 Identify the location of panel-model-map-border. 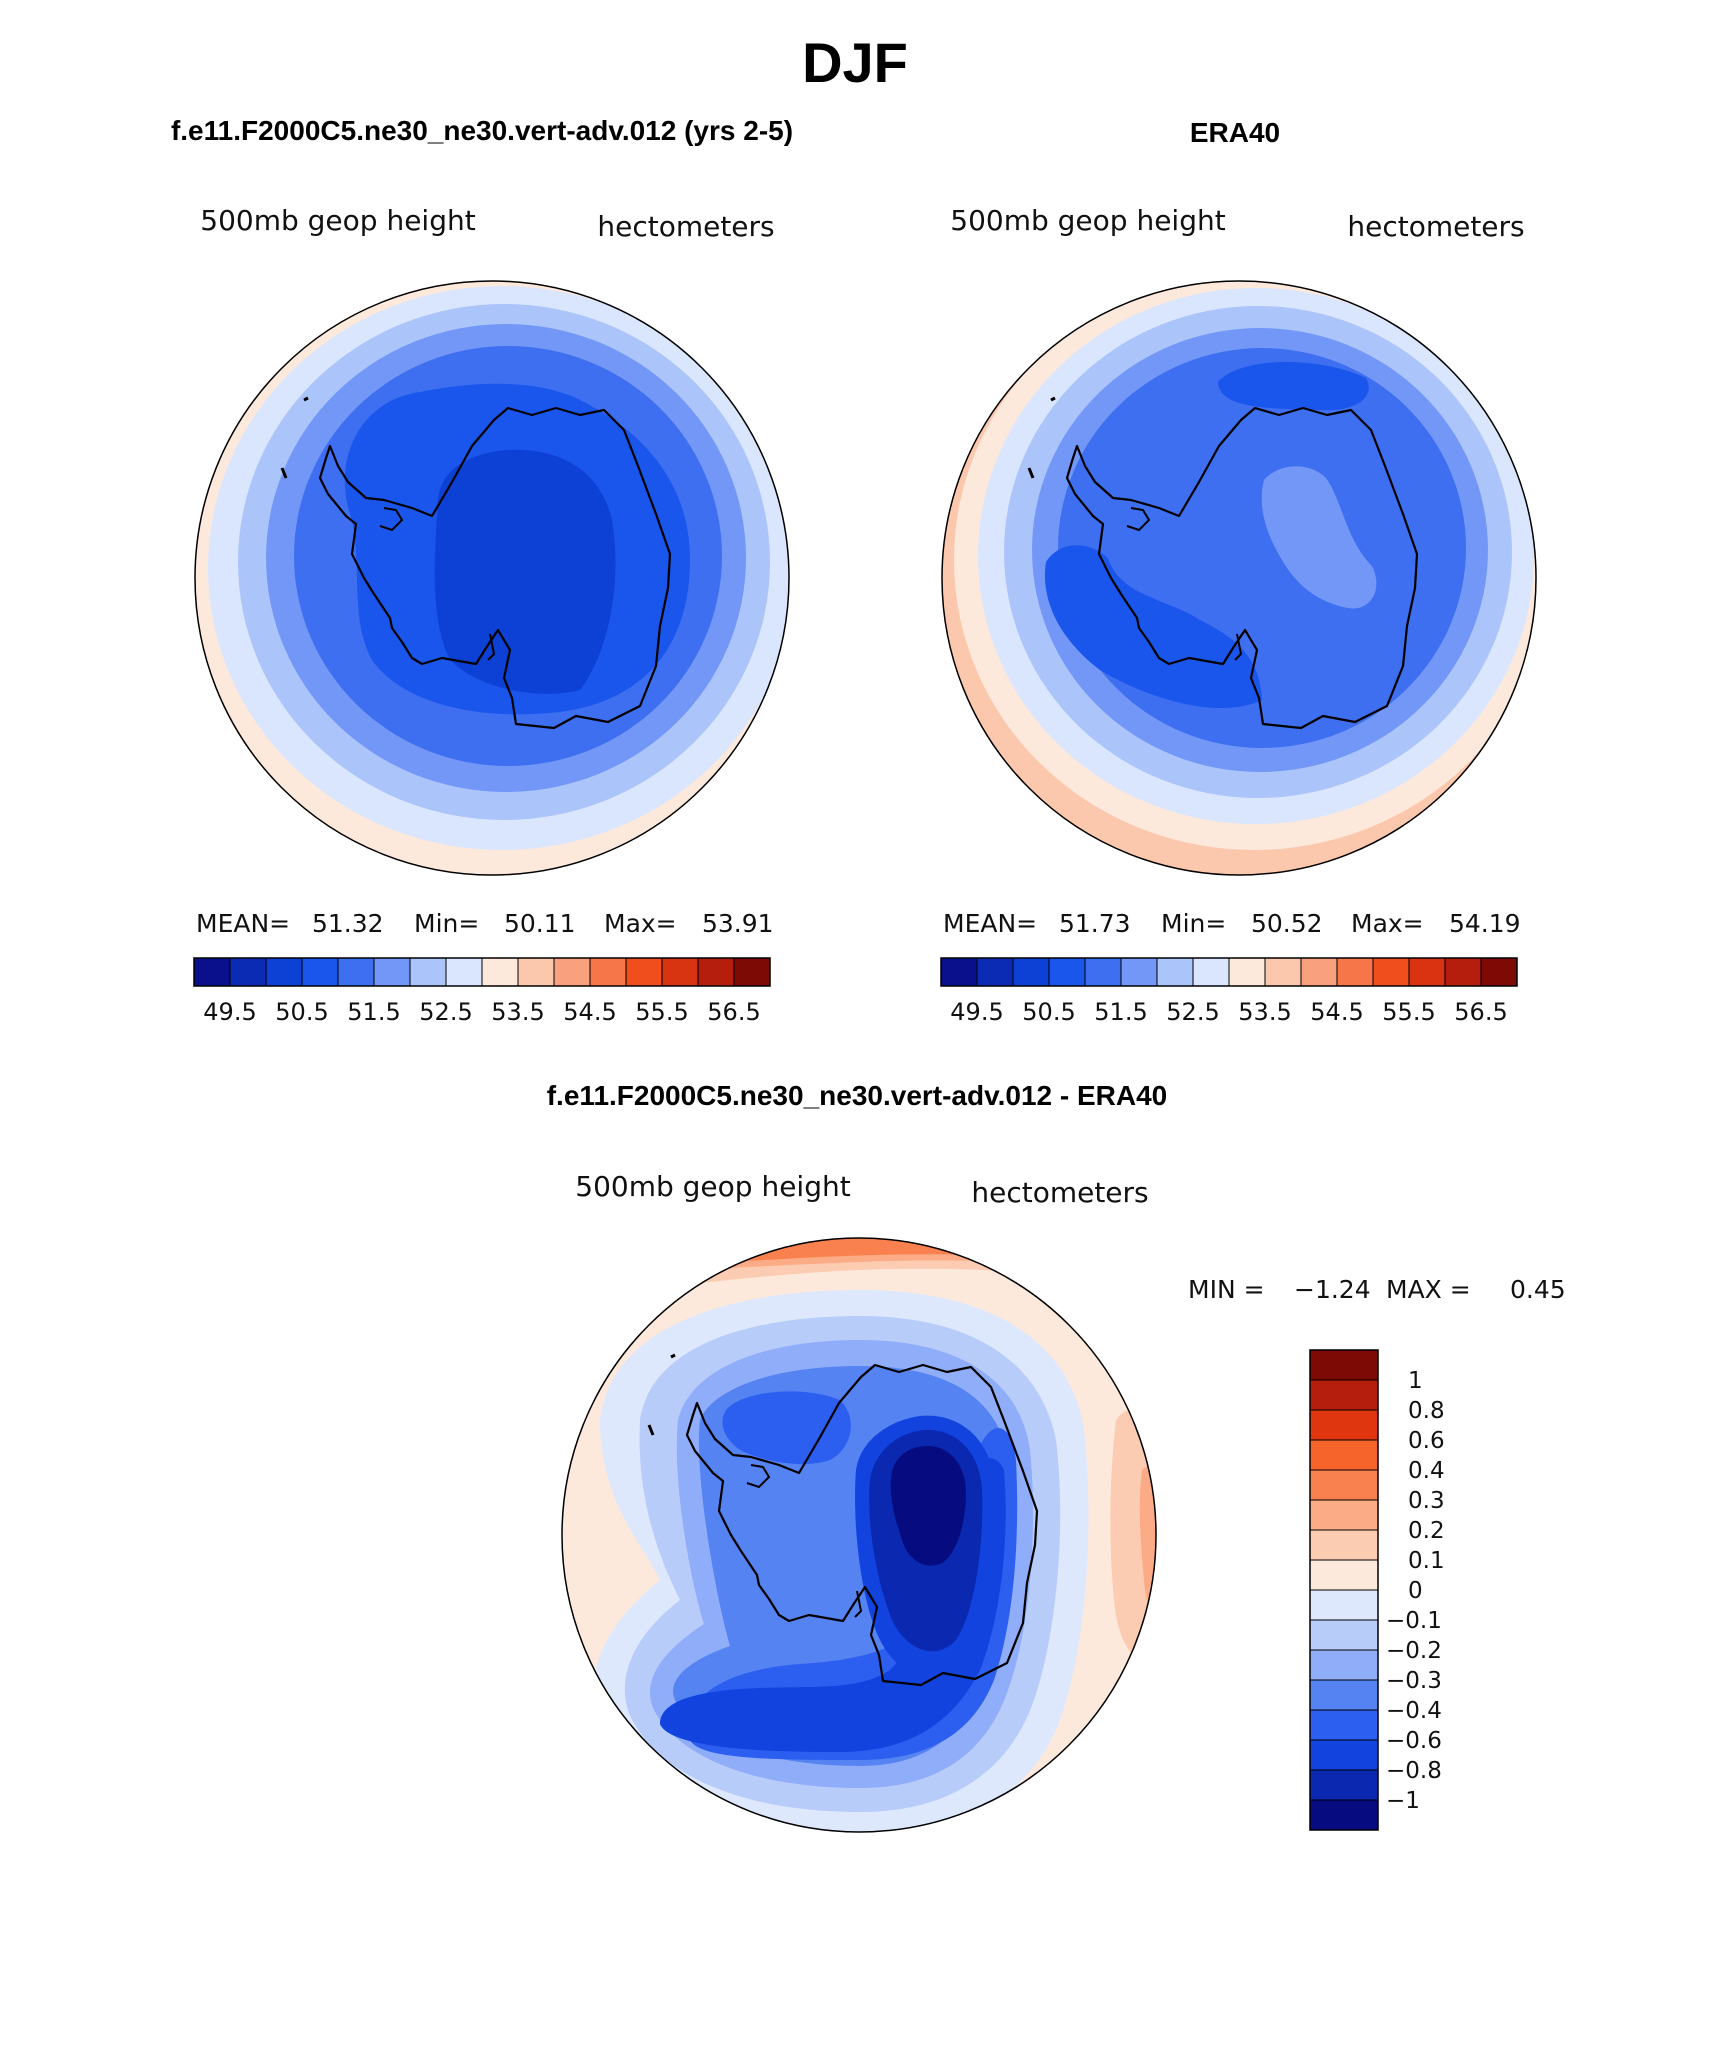
(492, 578).